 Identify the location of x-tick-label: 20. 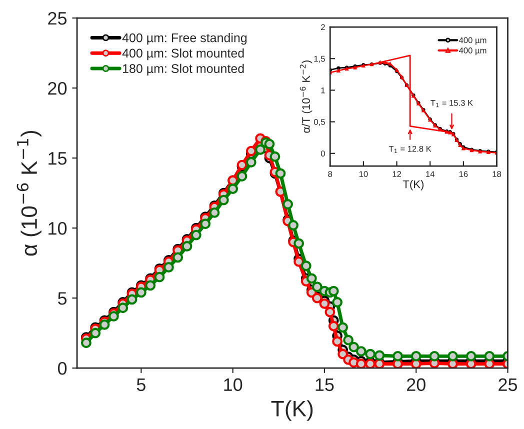
(416, 385).